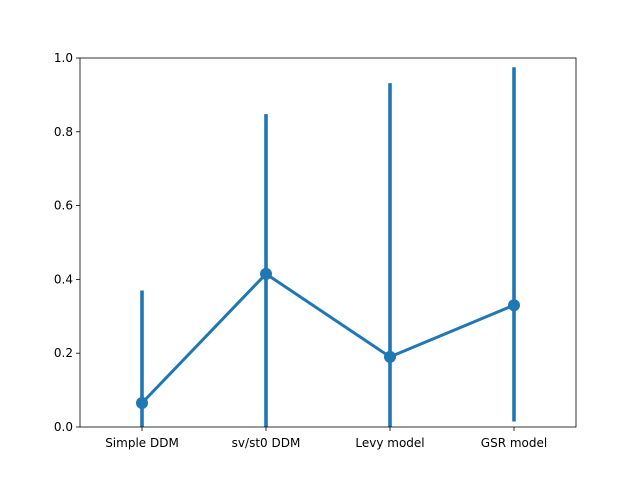 This screenshot has width=640, height=484. I want to click on y-axis-ticks: 0.0 0.2 0.4 0.6 0.8 1.0, so click(67, 242).